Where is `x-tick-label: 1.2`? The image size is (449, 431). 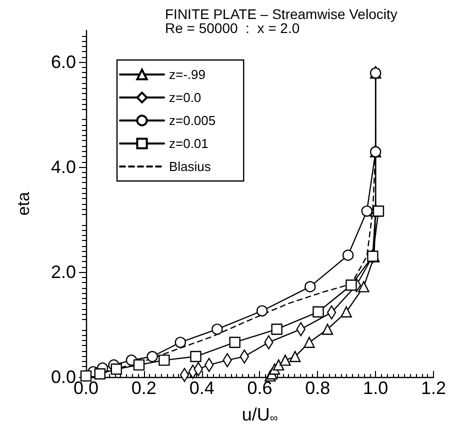 x-tick-label: 1.2 is located at coordinates (433, 388).